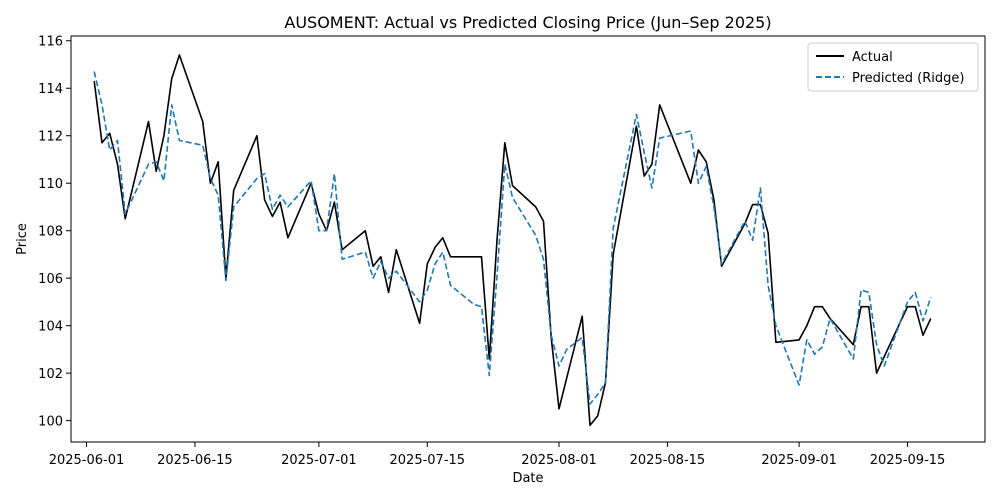 The height and width of the screenshot is (500, 1000). I want to click on x-tick-label: 2025-07-01, so click(319, 460).